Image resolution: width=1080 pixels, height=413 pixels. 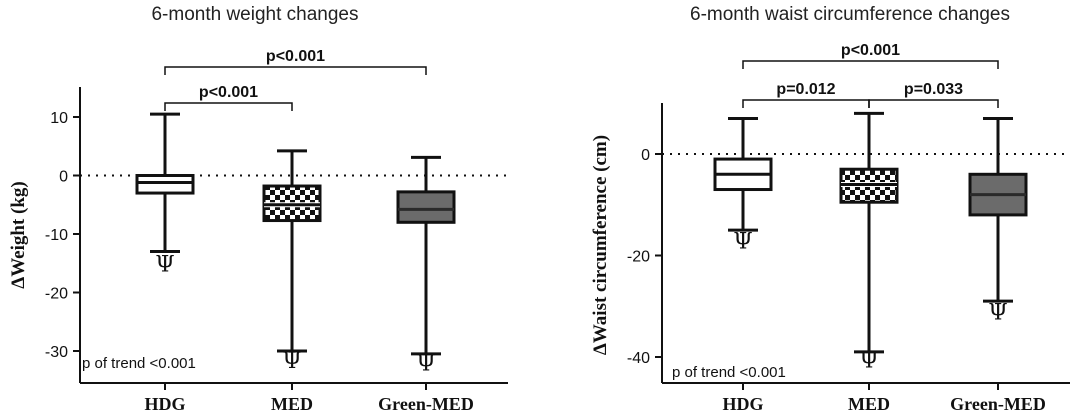 I want to click on comparison-bracket: p=0.012, so click(x=806, y=94).